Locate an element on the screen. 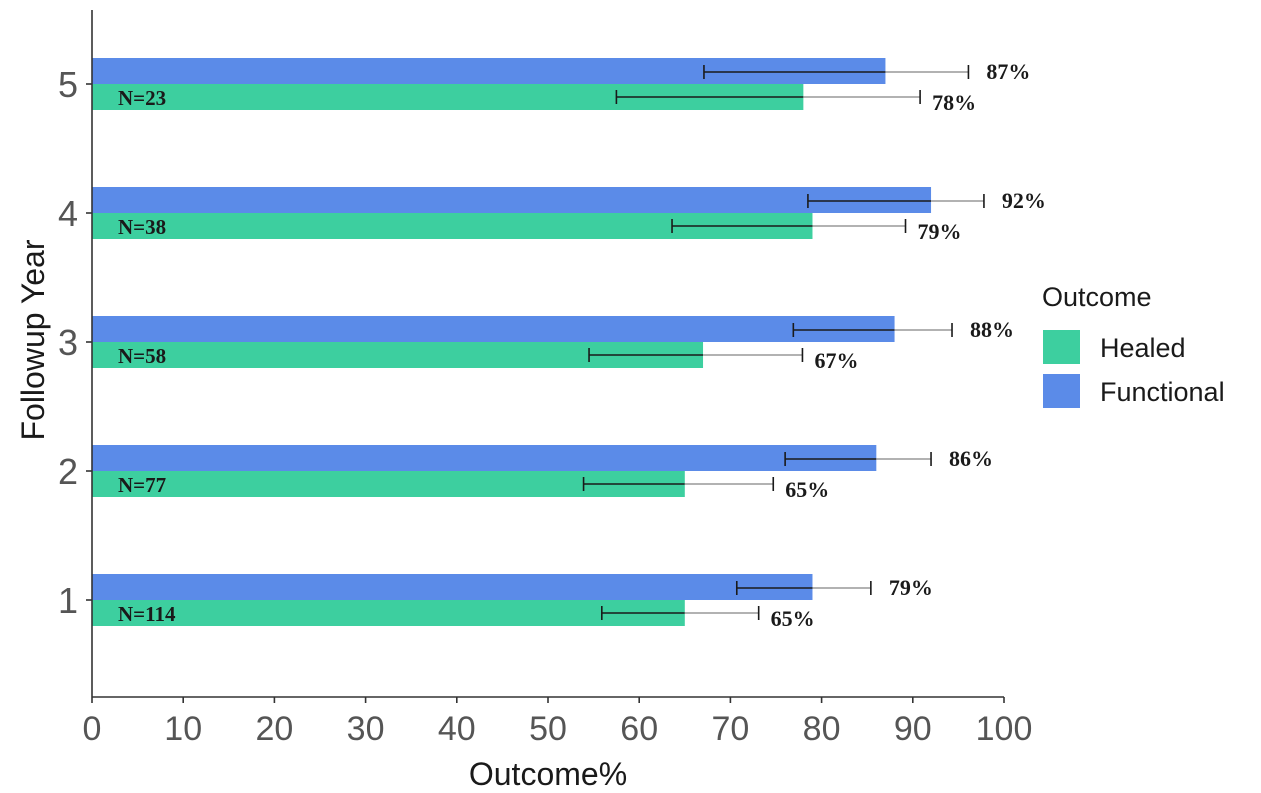 The image size is (1261, 793). y-tick-label-5: 5 is located at coordinates (68, 84).